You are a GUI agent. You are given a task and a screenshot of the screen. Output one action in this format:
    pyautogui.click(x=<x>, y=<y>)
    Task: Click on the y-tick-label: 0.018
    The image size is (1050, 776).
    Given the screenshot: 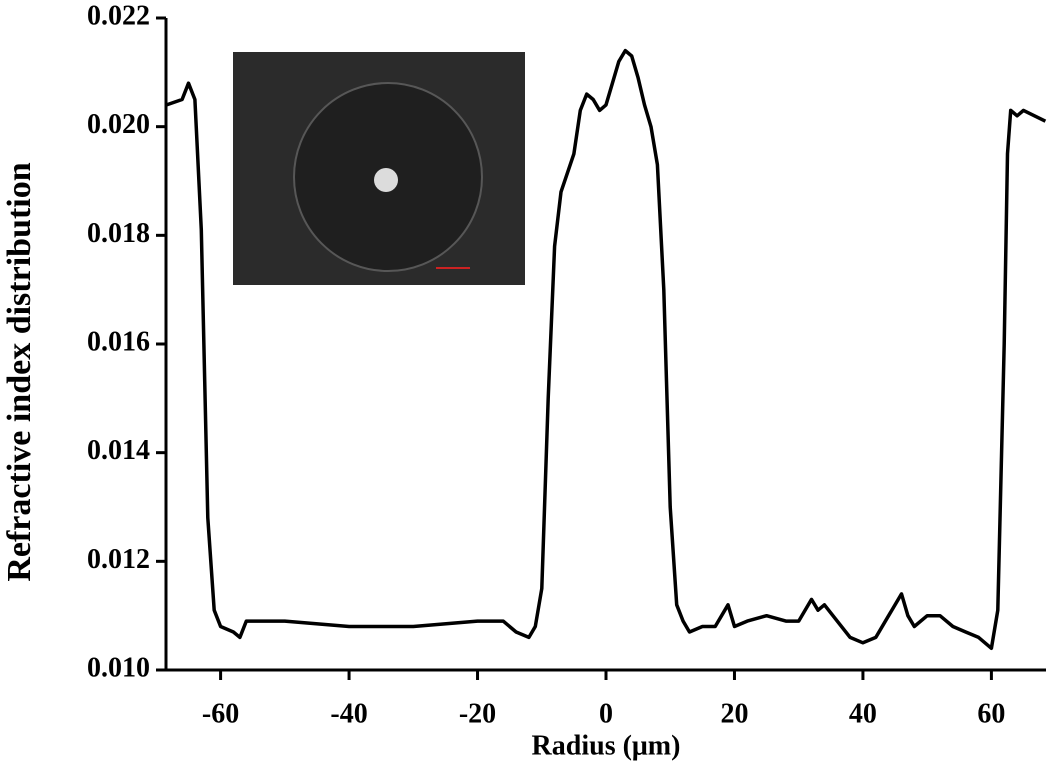 What is the action you would take?
    pyautogui.click(x=118, y=233)
    